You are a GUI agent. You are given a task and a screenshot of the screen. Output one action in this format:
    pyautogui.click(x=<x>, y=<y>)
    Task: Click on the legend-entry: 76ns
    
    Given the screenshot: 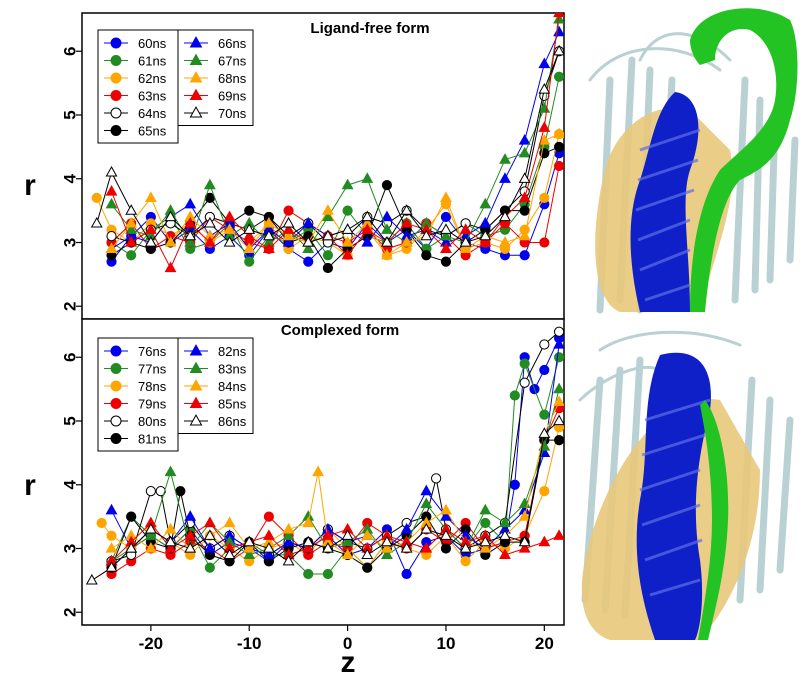 What is the action you would take?
    pyautogui.click(x=135, y=351)
    